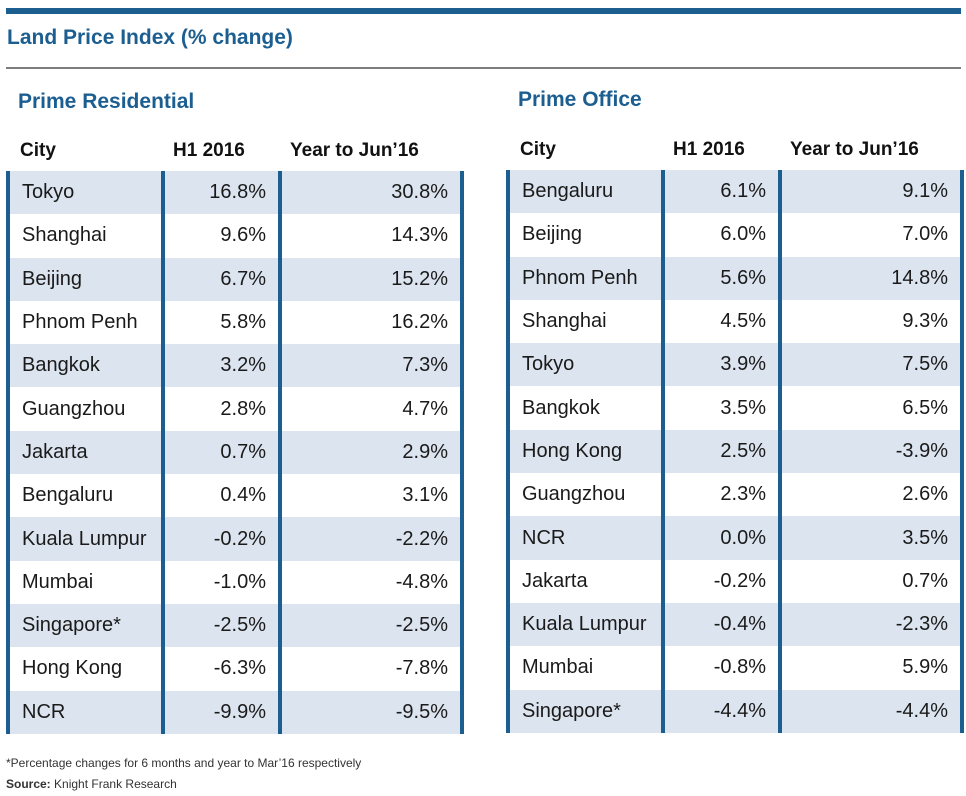 The width and height of the screenshot is (966, 796). What do you see at coordinates (220, 712) in the screenshot?
I see `h1-2016-cell: -9.9%` at bounding box center [220, 712].